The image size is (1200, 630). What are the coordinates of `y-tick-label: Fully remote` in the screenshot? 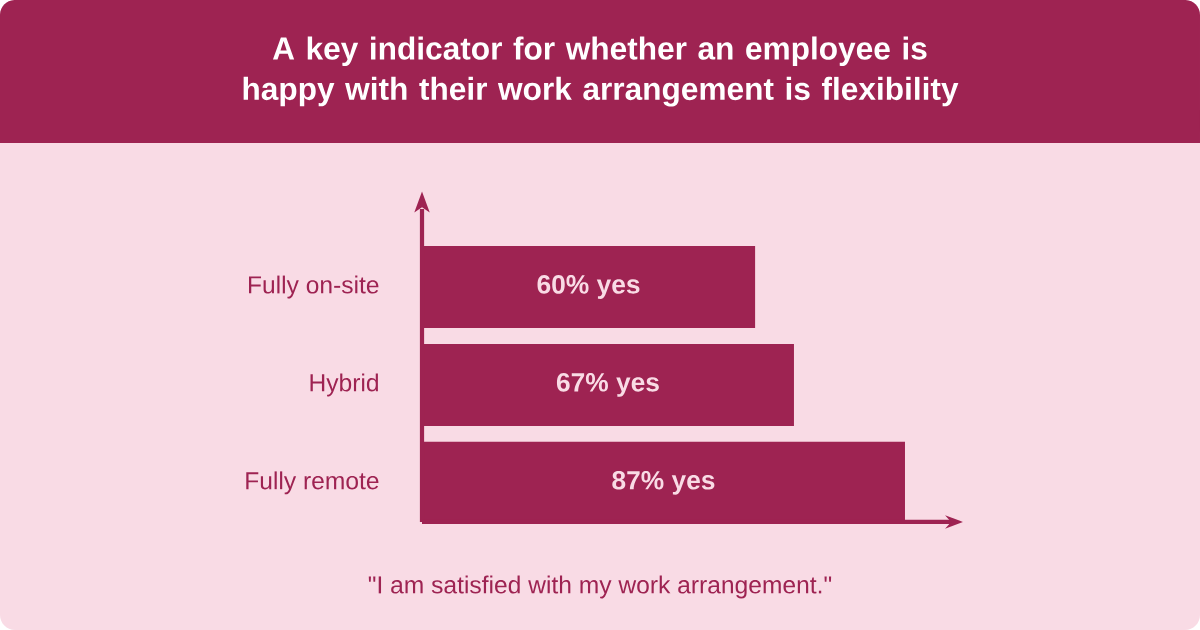 It's located at (312, 483).